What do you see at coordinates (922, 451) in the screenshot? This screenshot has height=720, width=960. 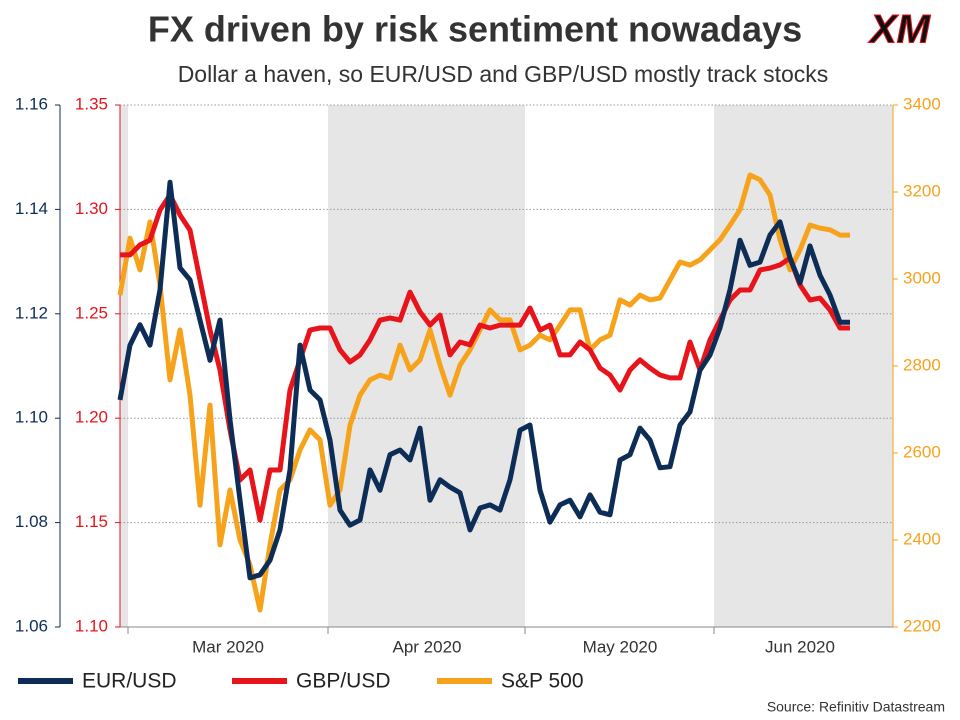 I see `y-tick-label: 2600` at bounding box center [922, 451].